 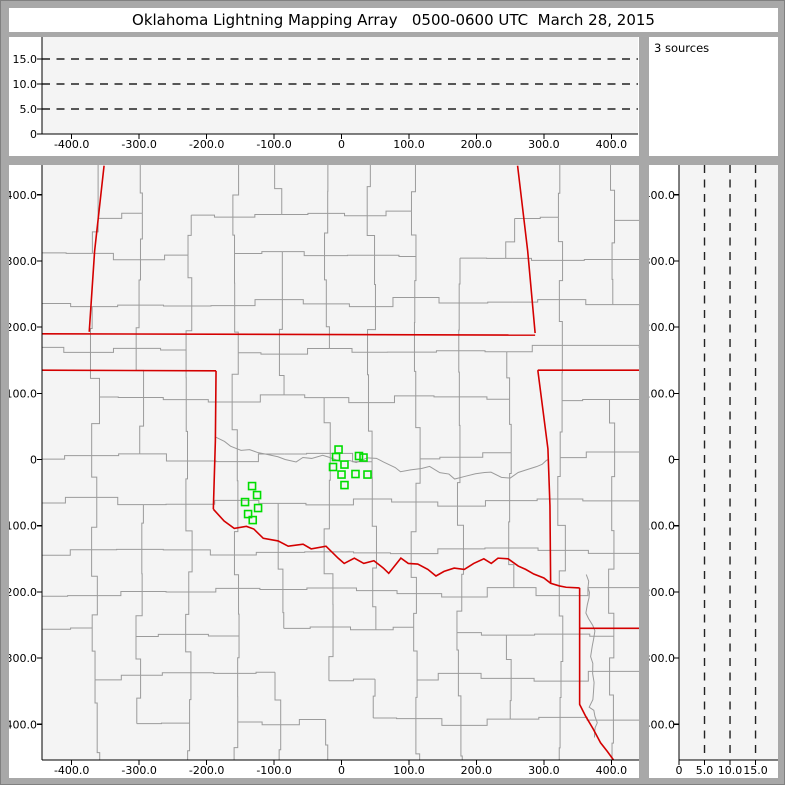 What do you see at coordinates (591, 656) in the screenshot?
I see `river-line` at bounding box center [591, 656].